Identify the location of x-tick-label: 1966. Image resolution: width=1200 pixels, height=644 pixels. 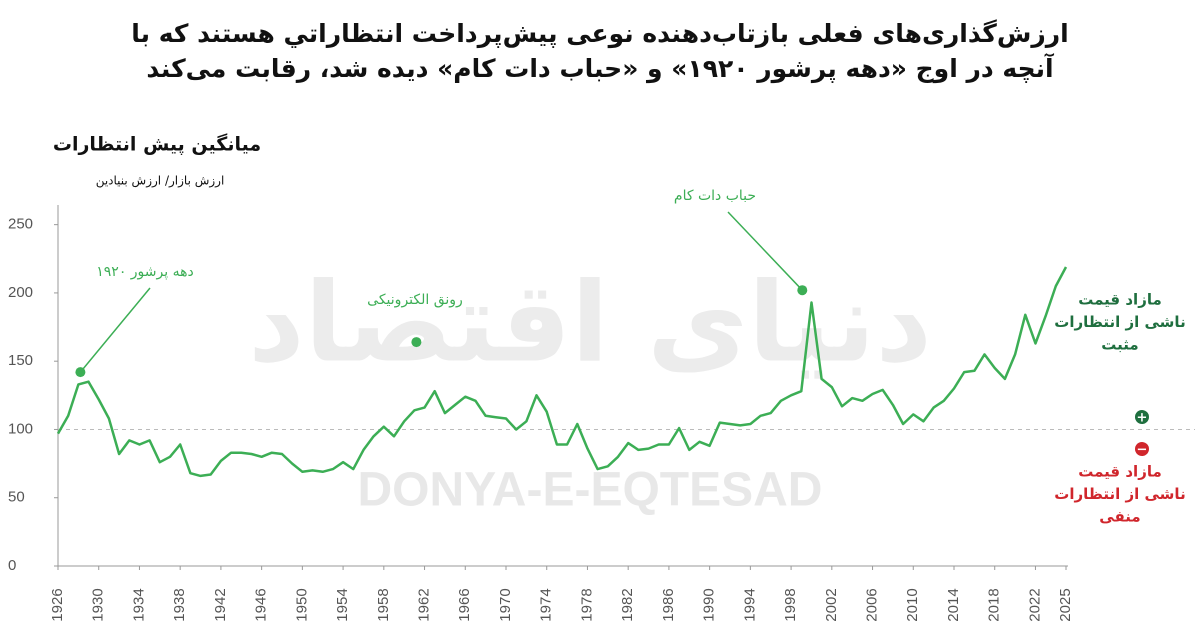
(464, 604).